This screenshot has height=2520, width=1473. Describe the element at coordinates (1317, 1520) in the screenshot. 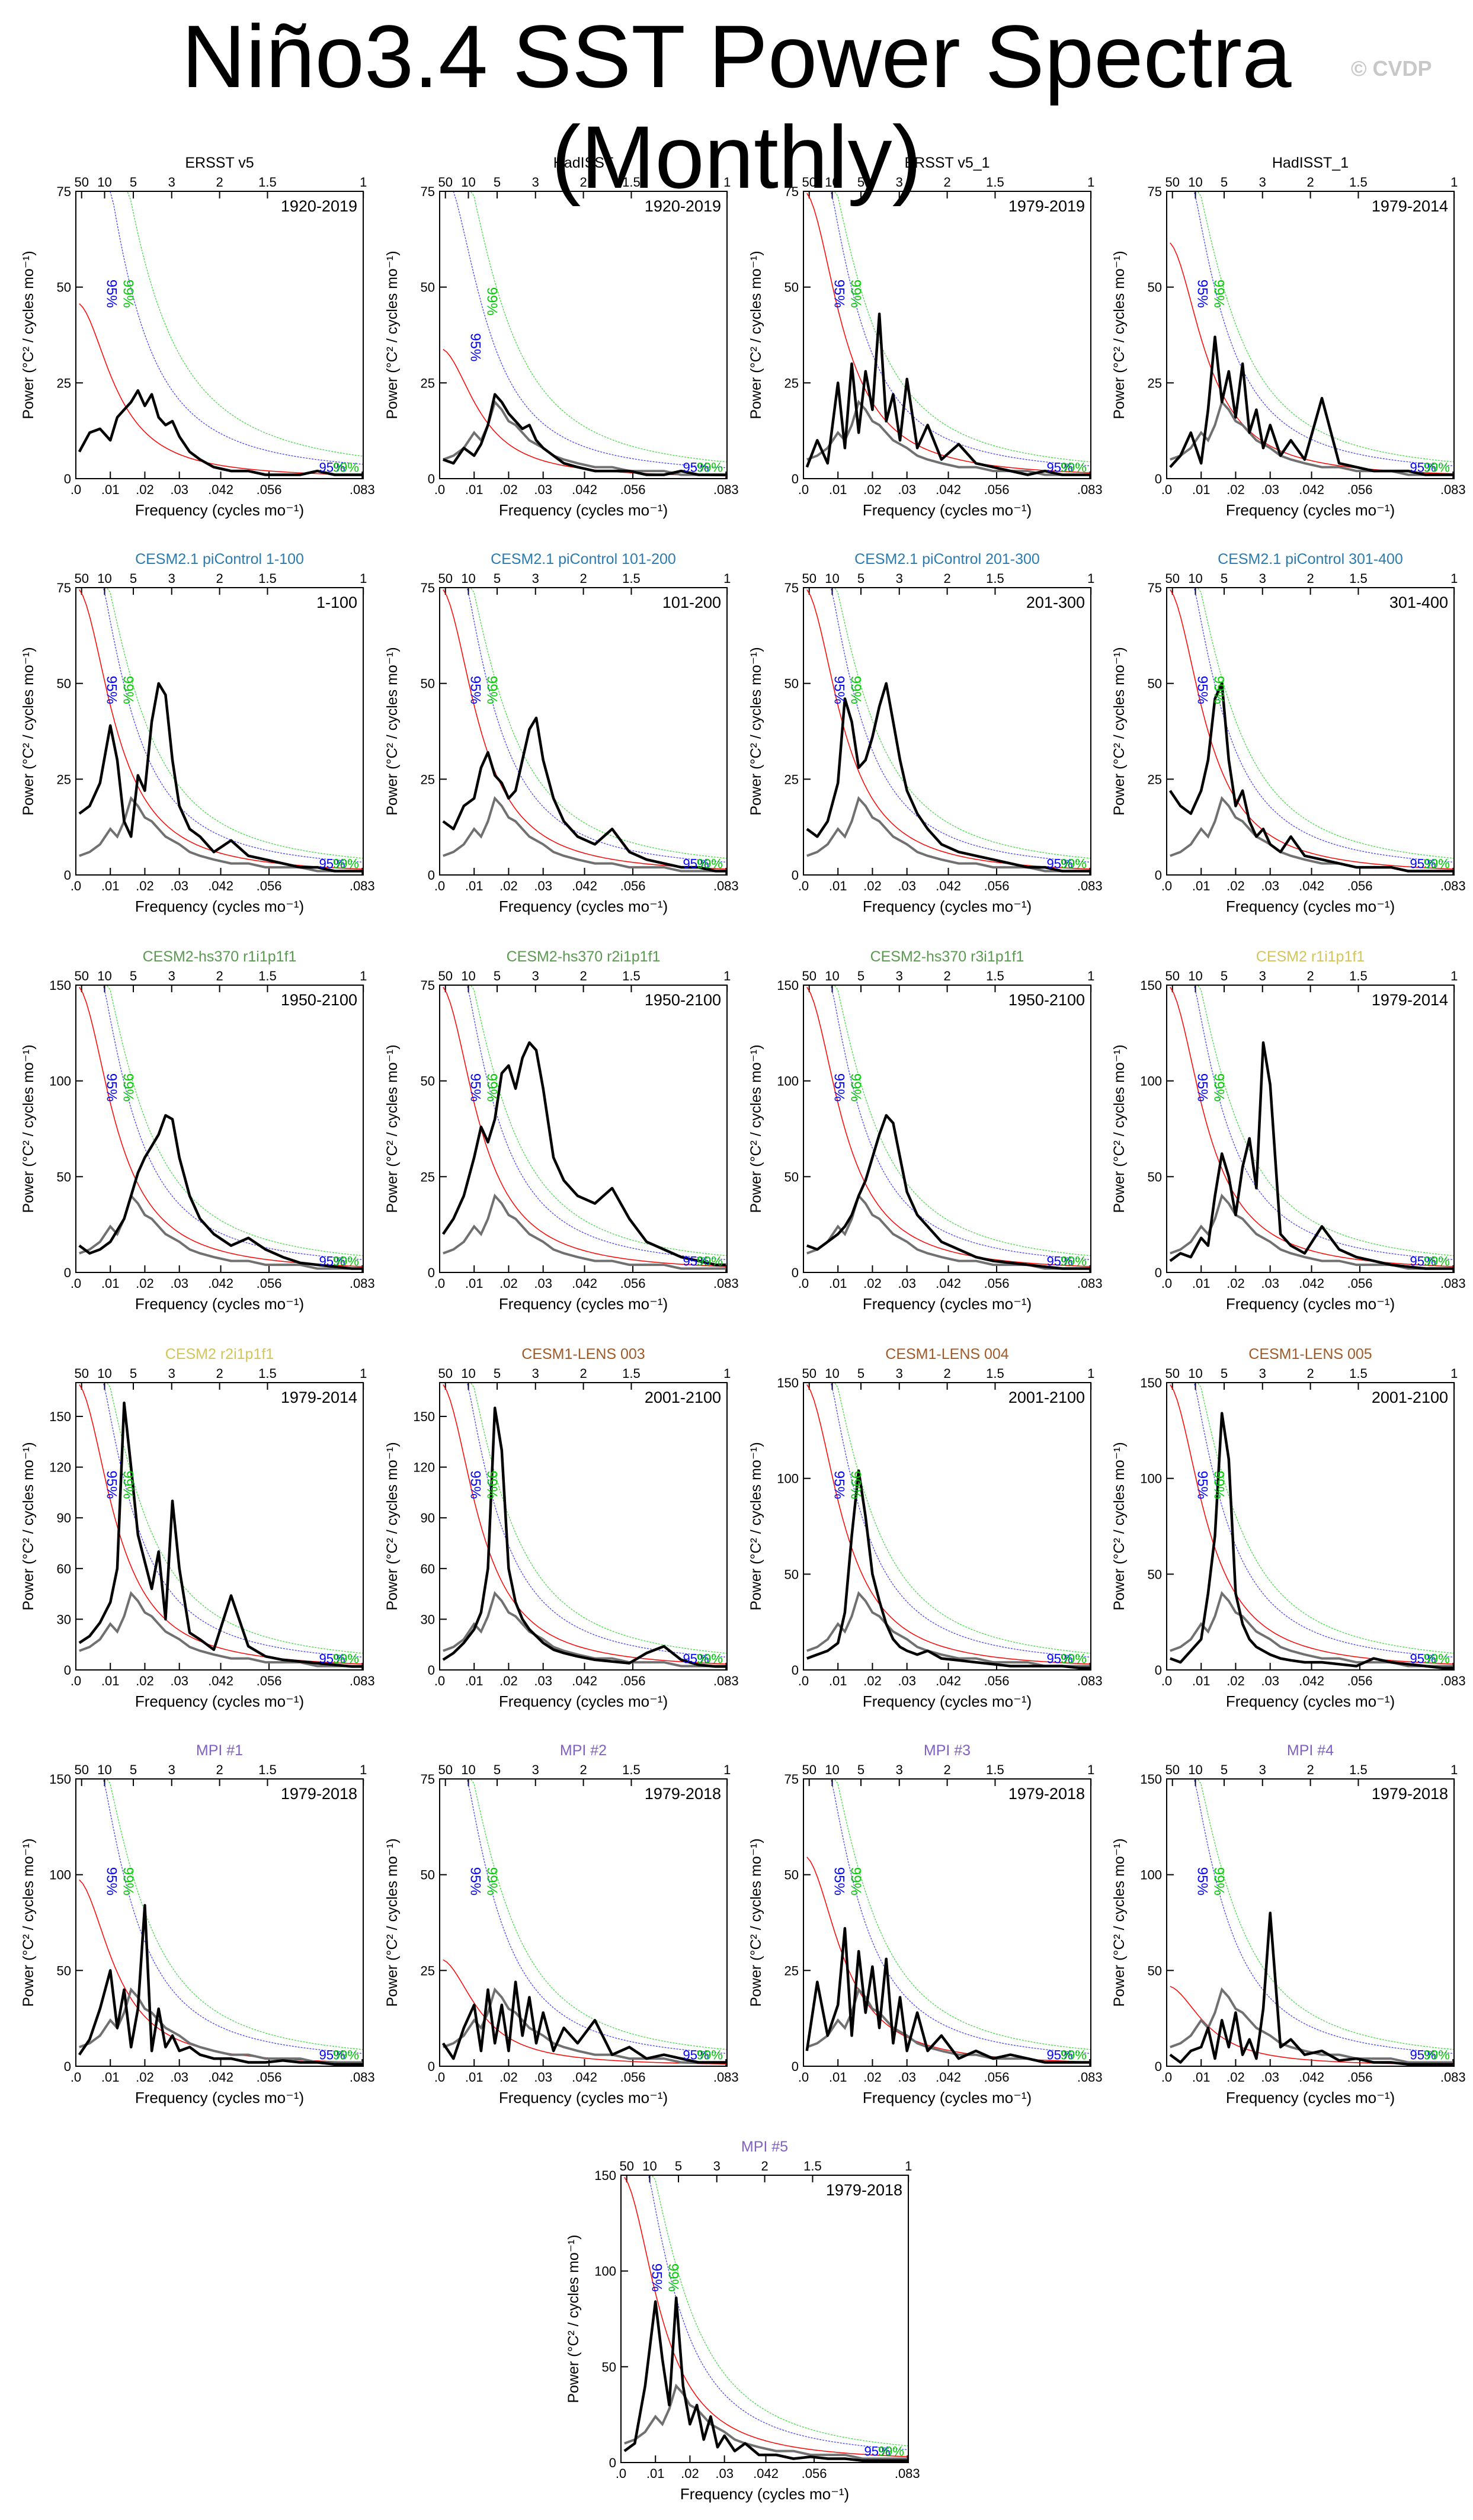

I see `ci95-line` at that location.